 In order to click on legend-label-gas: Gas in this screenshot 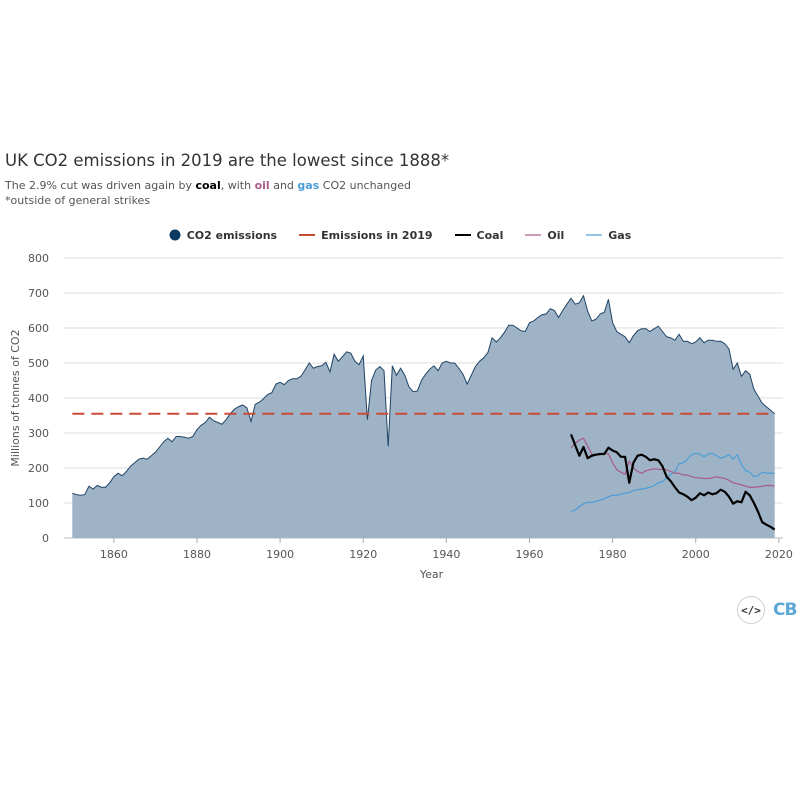, I will do `click(620, 235)`.